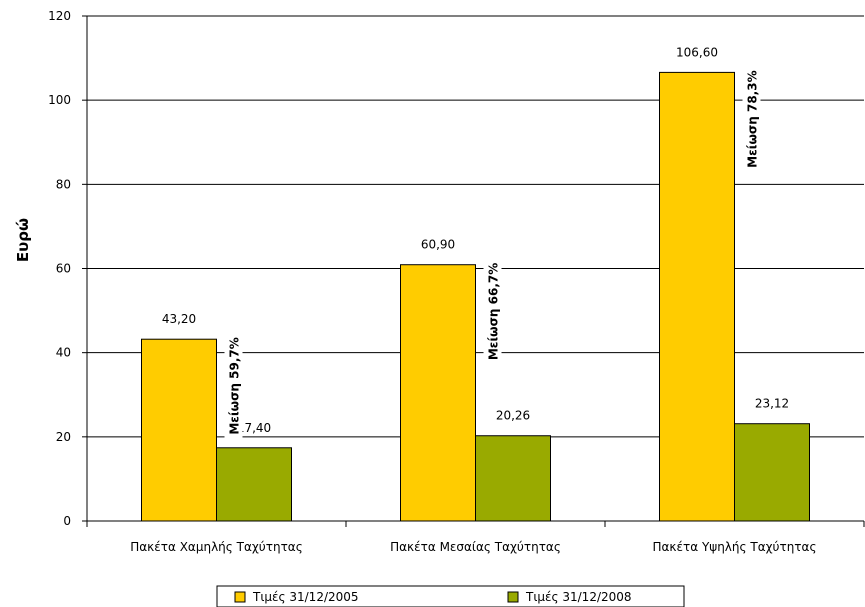 The height and width of the screenshot is (607, 865). I want to click on data-label: 43,20, so click(179, 319).